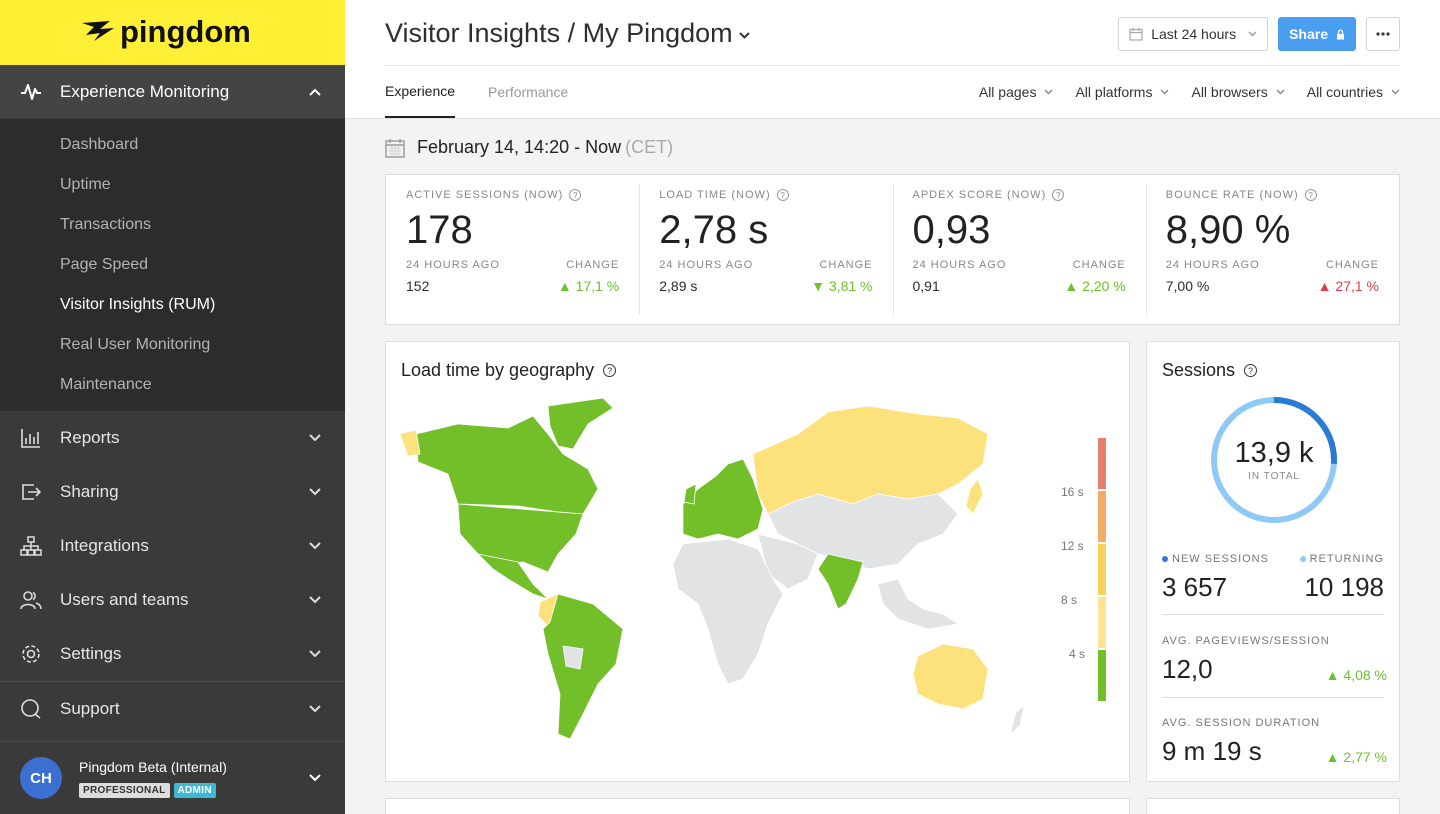 This screenshot has width=1440, height=814. What do you see at coordinates (1102, 570) in the screenshot?
I see `map-legend-scale` at bounding box center [1102, 570].